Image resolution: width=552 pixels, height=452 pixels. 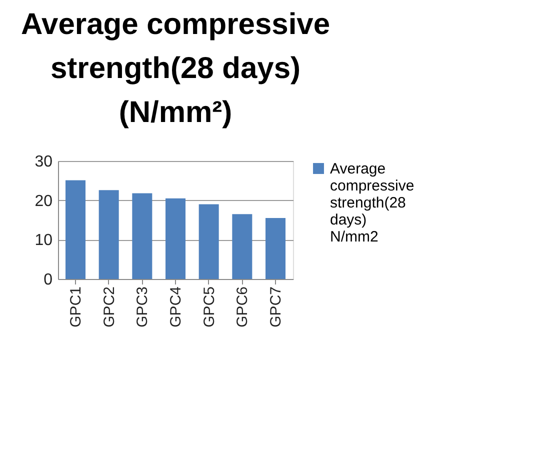 I want to click on y-tick-label: 0, so click(x=48, y=280).